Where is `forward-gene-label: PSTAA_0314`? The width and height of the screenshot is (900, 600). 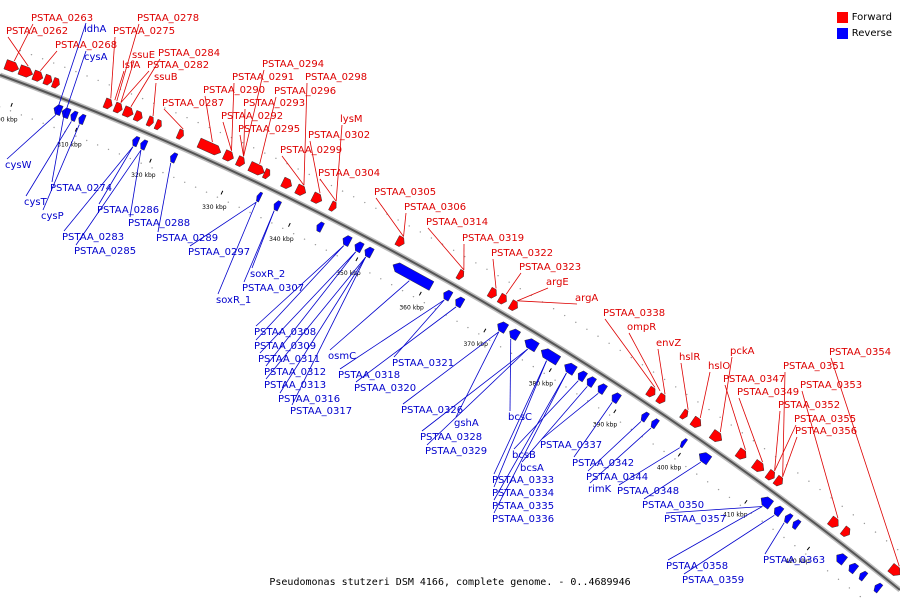
forward-gene-label: PSTAA_0314 is located at coordinates (457, 222).